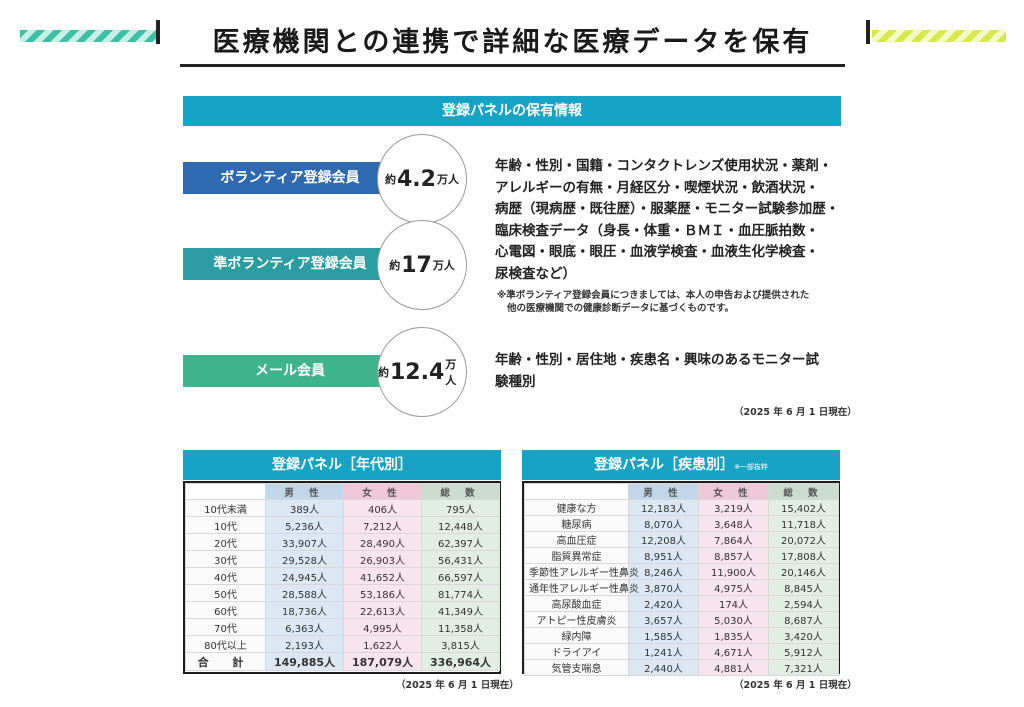 This screenshot has height=707, width=1024. What do you see at coordinates (304, 542) in the screenshot?
I see `value-cell: 33,907人` at bounding box center [304, 542].